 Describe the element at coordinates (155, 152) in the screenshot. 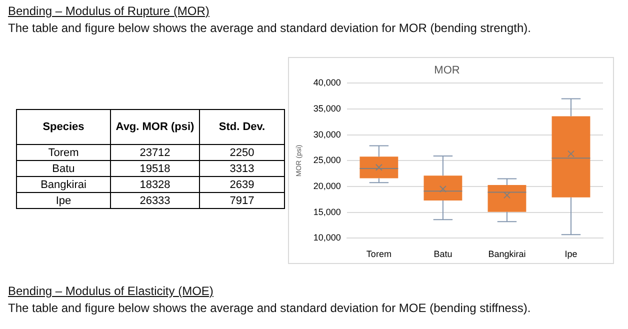

I see `text: 23712` at that location.